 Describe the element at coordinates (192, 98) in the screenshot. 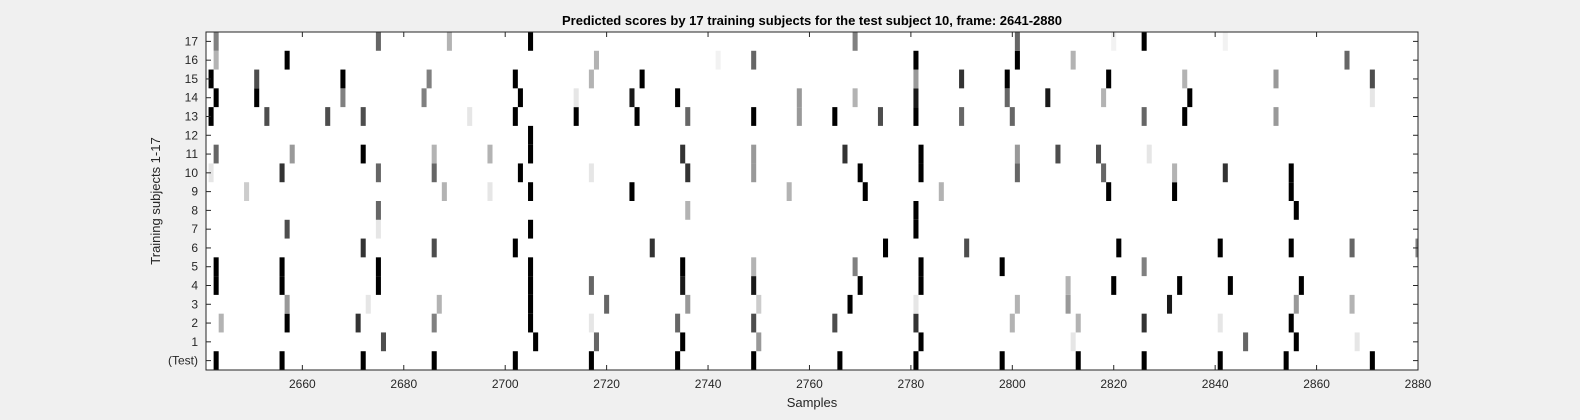

I see `y-tick-label: 14` at that location.